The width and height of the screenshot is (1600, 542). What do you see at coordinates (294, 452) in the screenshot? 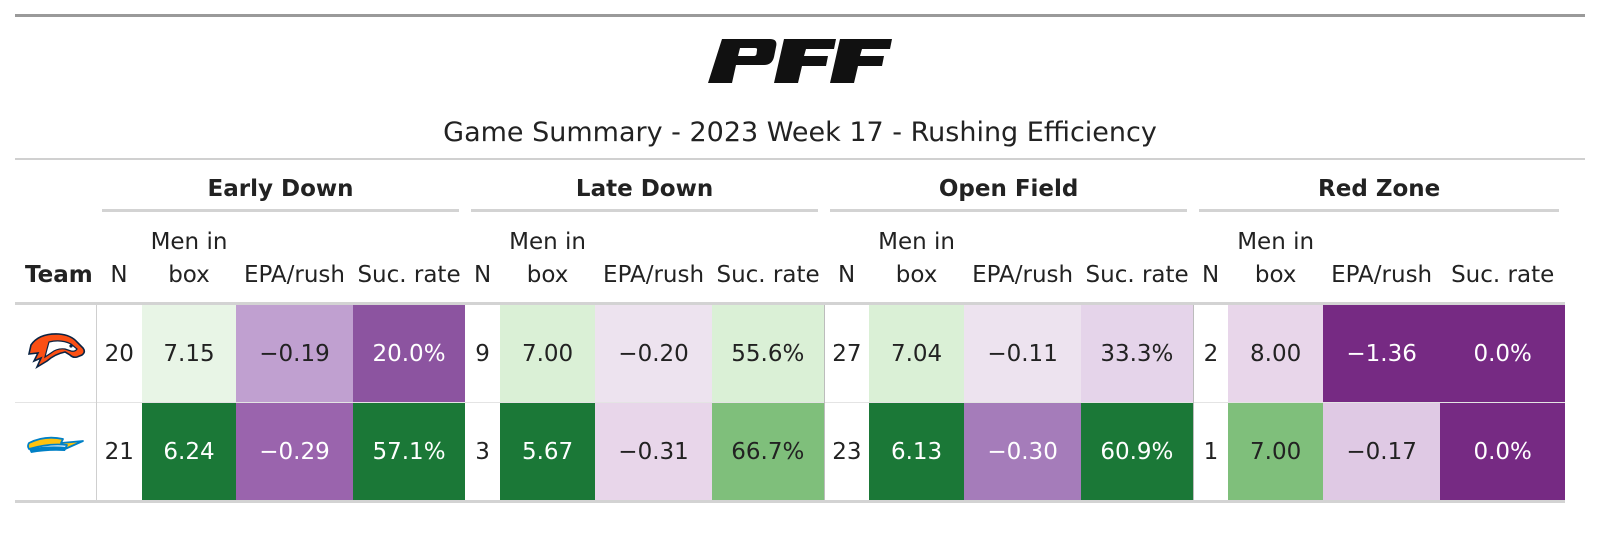
I see `early-epa-rush: −0.29` at bounding box center [294, 452].